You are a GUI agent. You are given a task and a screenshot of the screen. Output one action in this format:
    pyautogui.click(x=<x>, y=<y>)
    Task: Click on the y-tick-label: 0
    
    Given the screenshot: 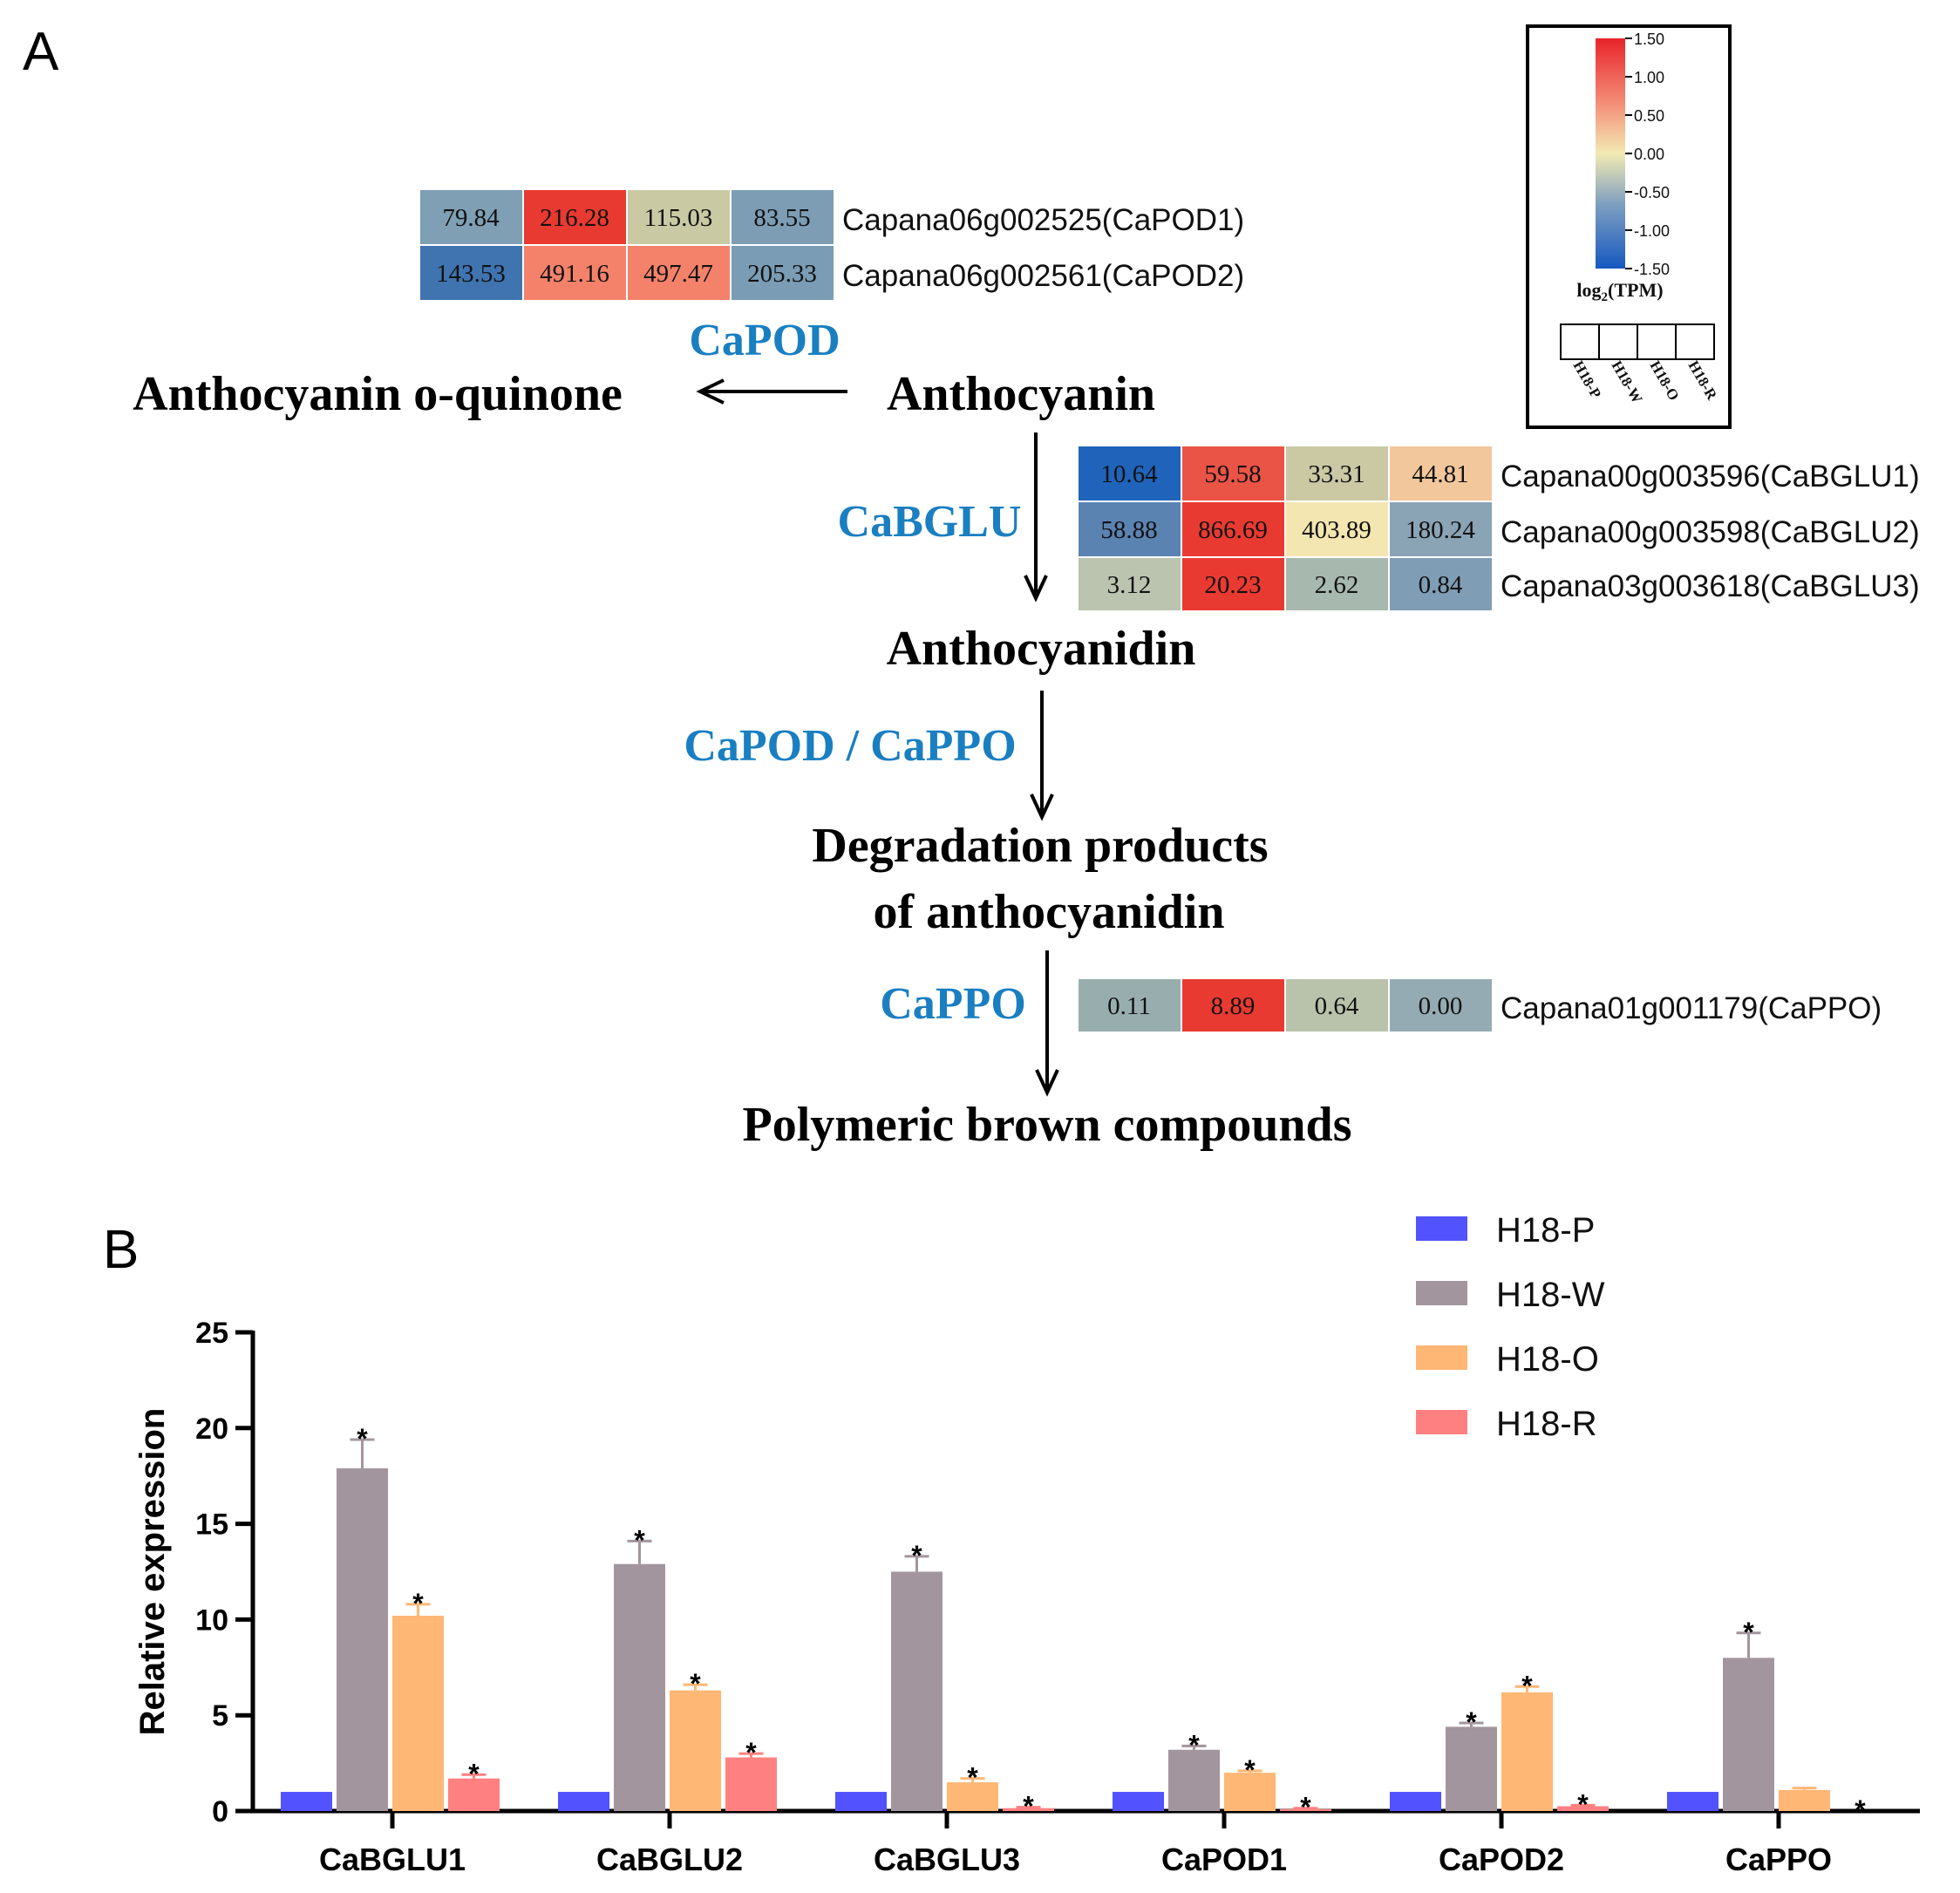 What is the action you would take?
    pyautogui.click(x=220, y=1811)
    